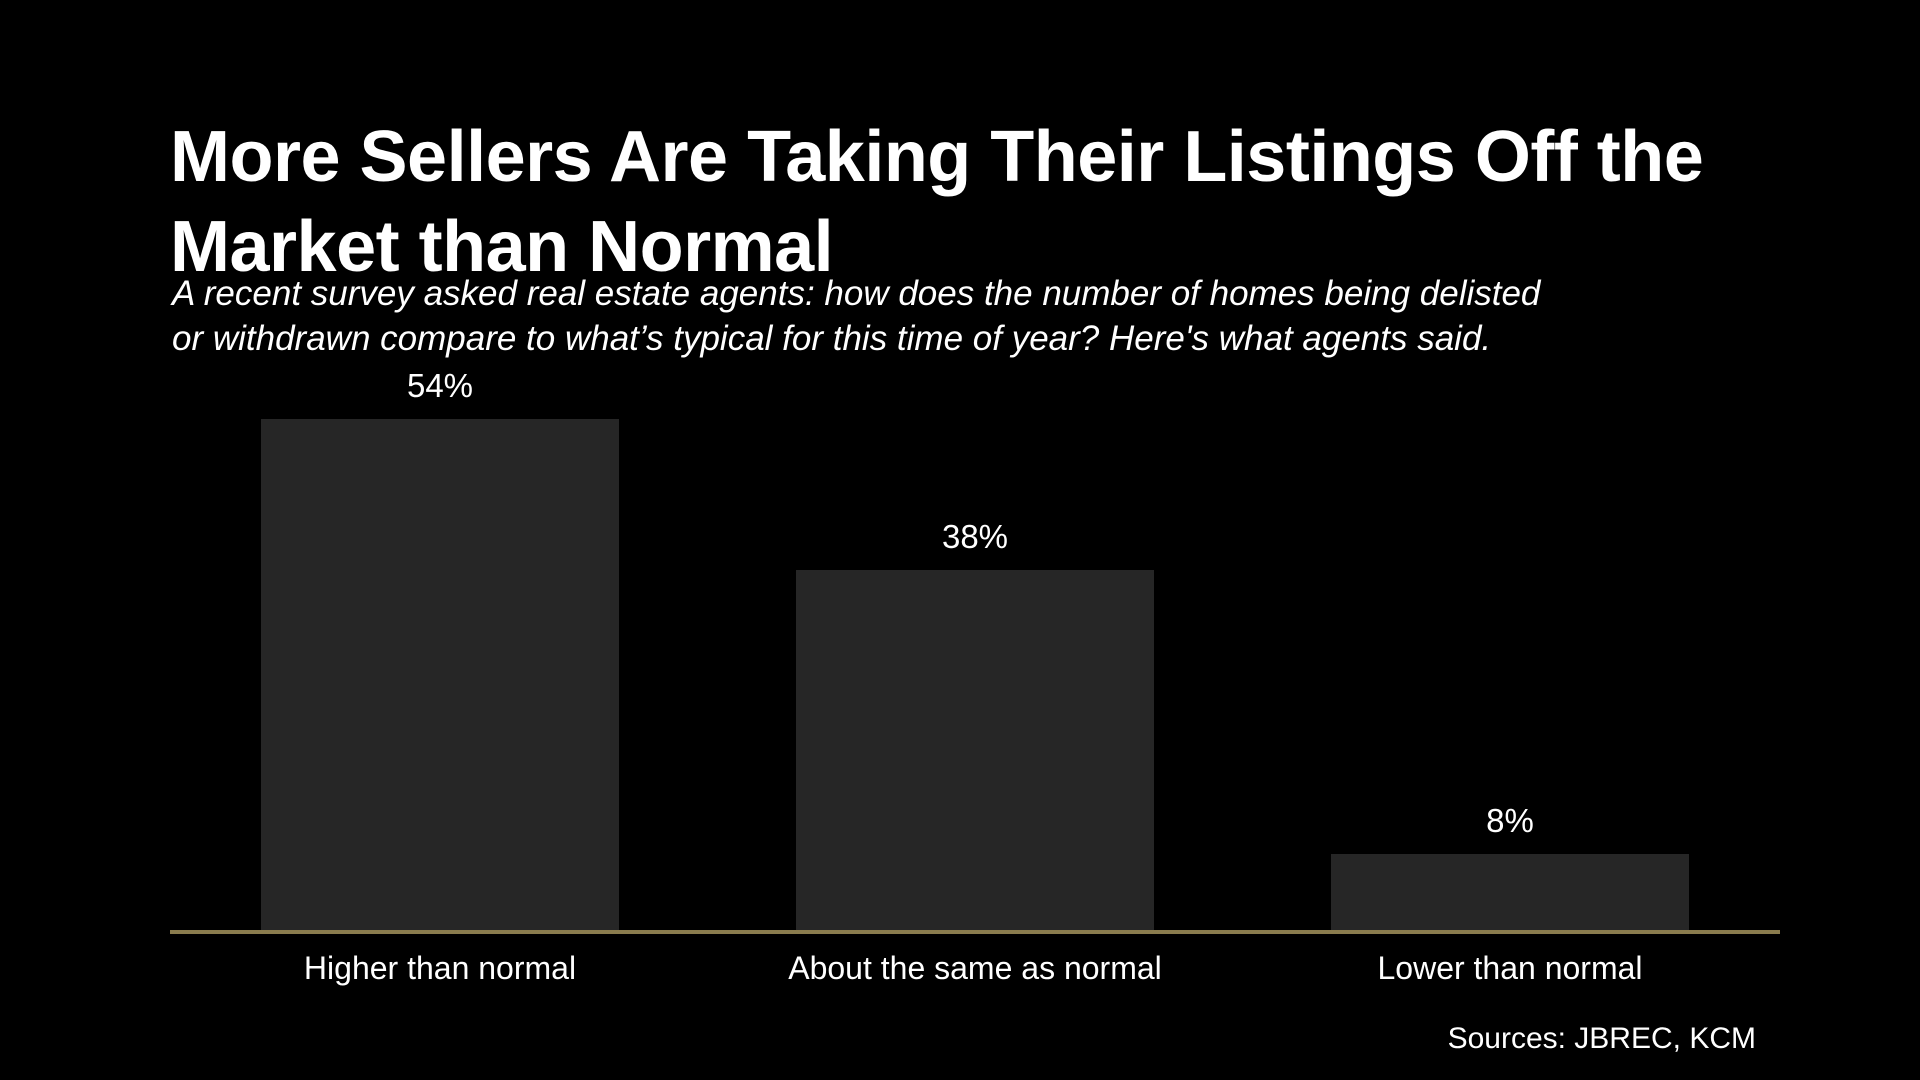  I want to click on bar-category-label: About the same as normal, so click(975, 968).